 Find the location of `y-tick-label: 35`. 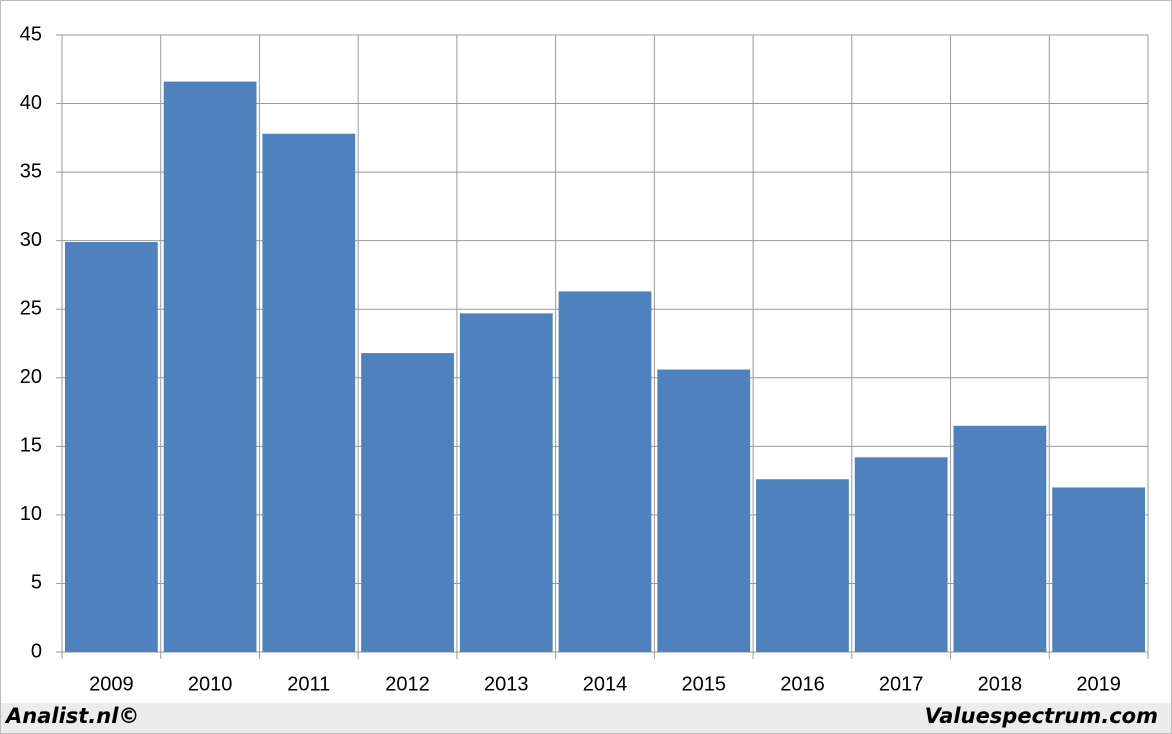

y-tick-label: 35 is located at coordinates (31, 171).